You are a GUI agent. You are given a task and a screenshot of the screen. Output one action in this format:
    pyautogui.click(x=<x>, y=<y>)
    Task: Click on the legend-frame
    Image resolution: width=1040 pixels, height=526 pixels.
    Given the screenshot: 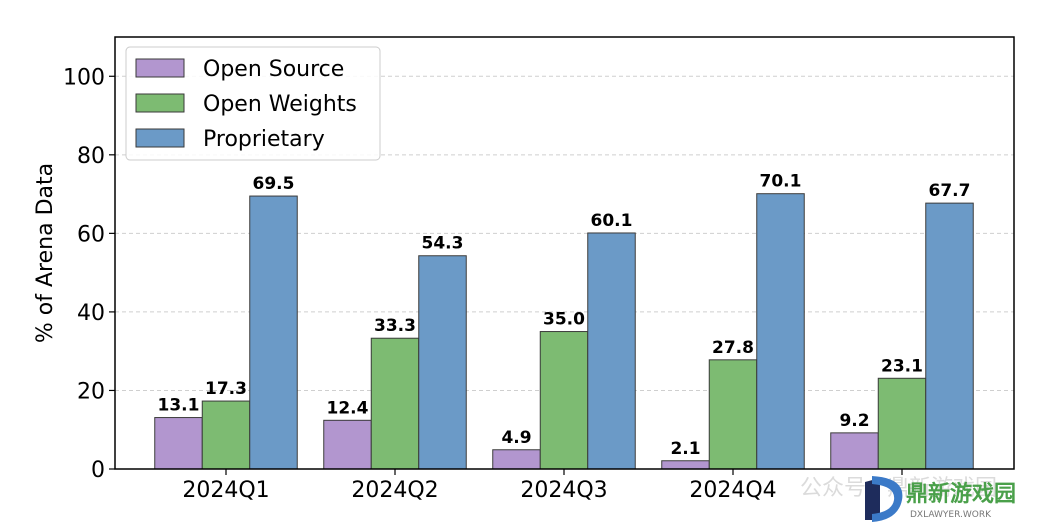 What is the action you would take?
    pyautogui.click(x=253, y=103)
    